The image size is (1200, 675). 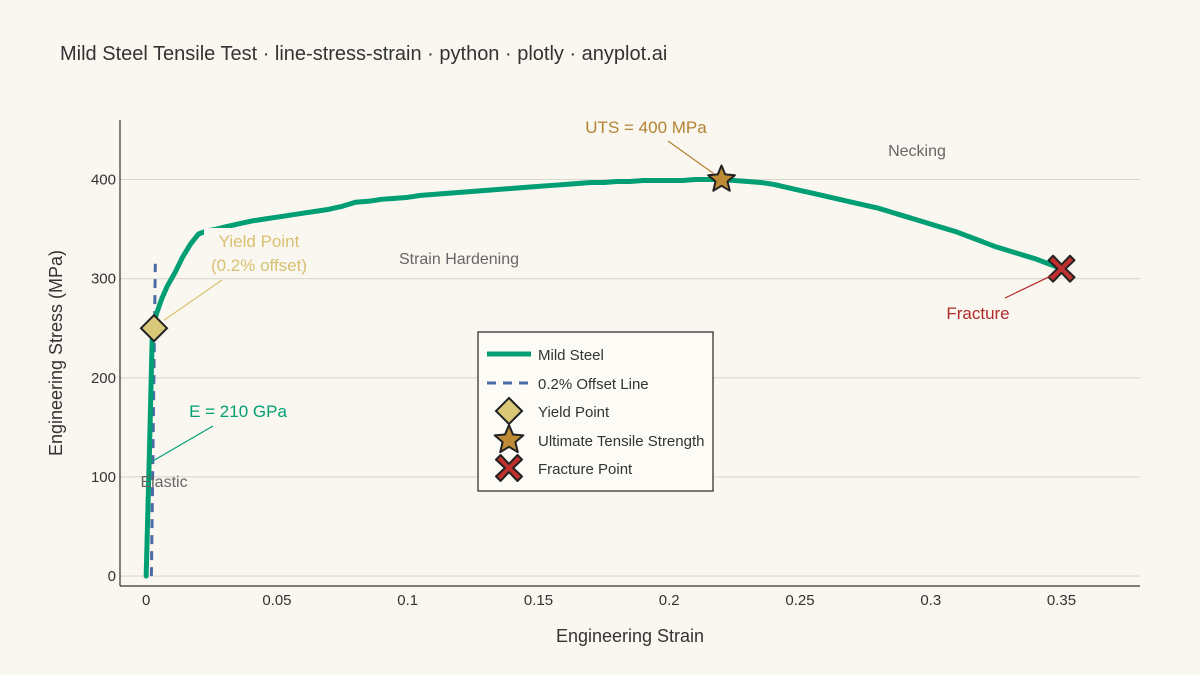 I want to click on x-tick-label: 0.1, so click(x=407, y=600).